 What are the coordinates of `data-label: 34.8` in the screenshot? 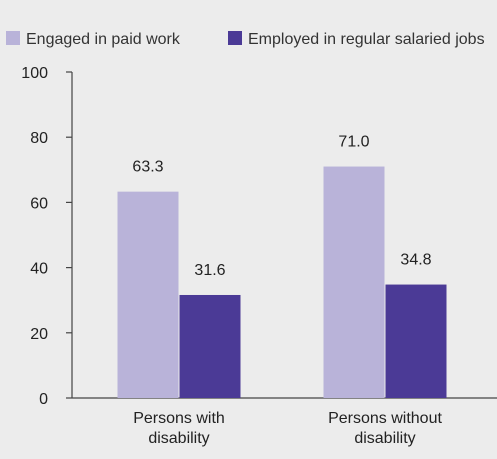 It's located at (415, 260).